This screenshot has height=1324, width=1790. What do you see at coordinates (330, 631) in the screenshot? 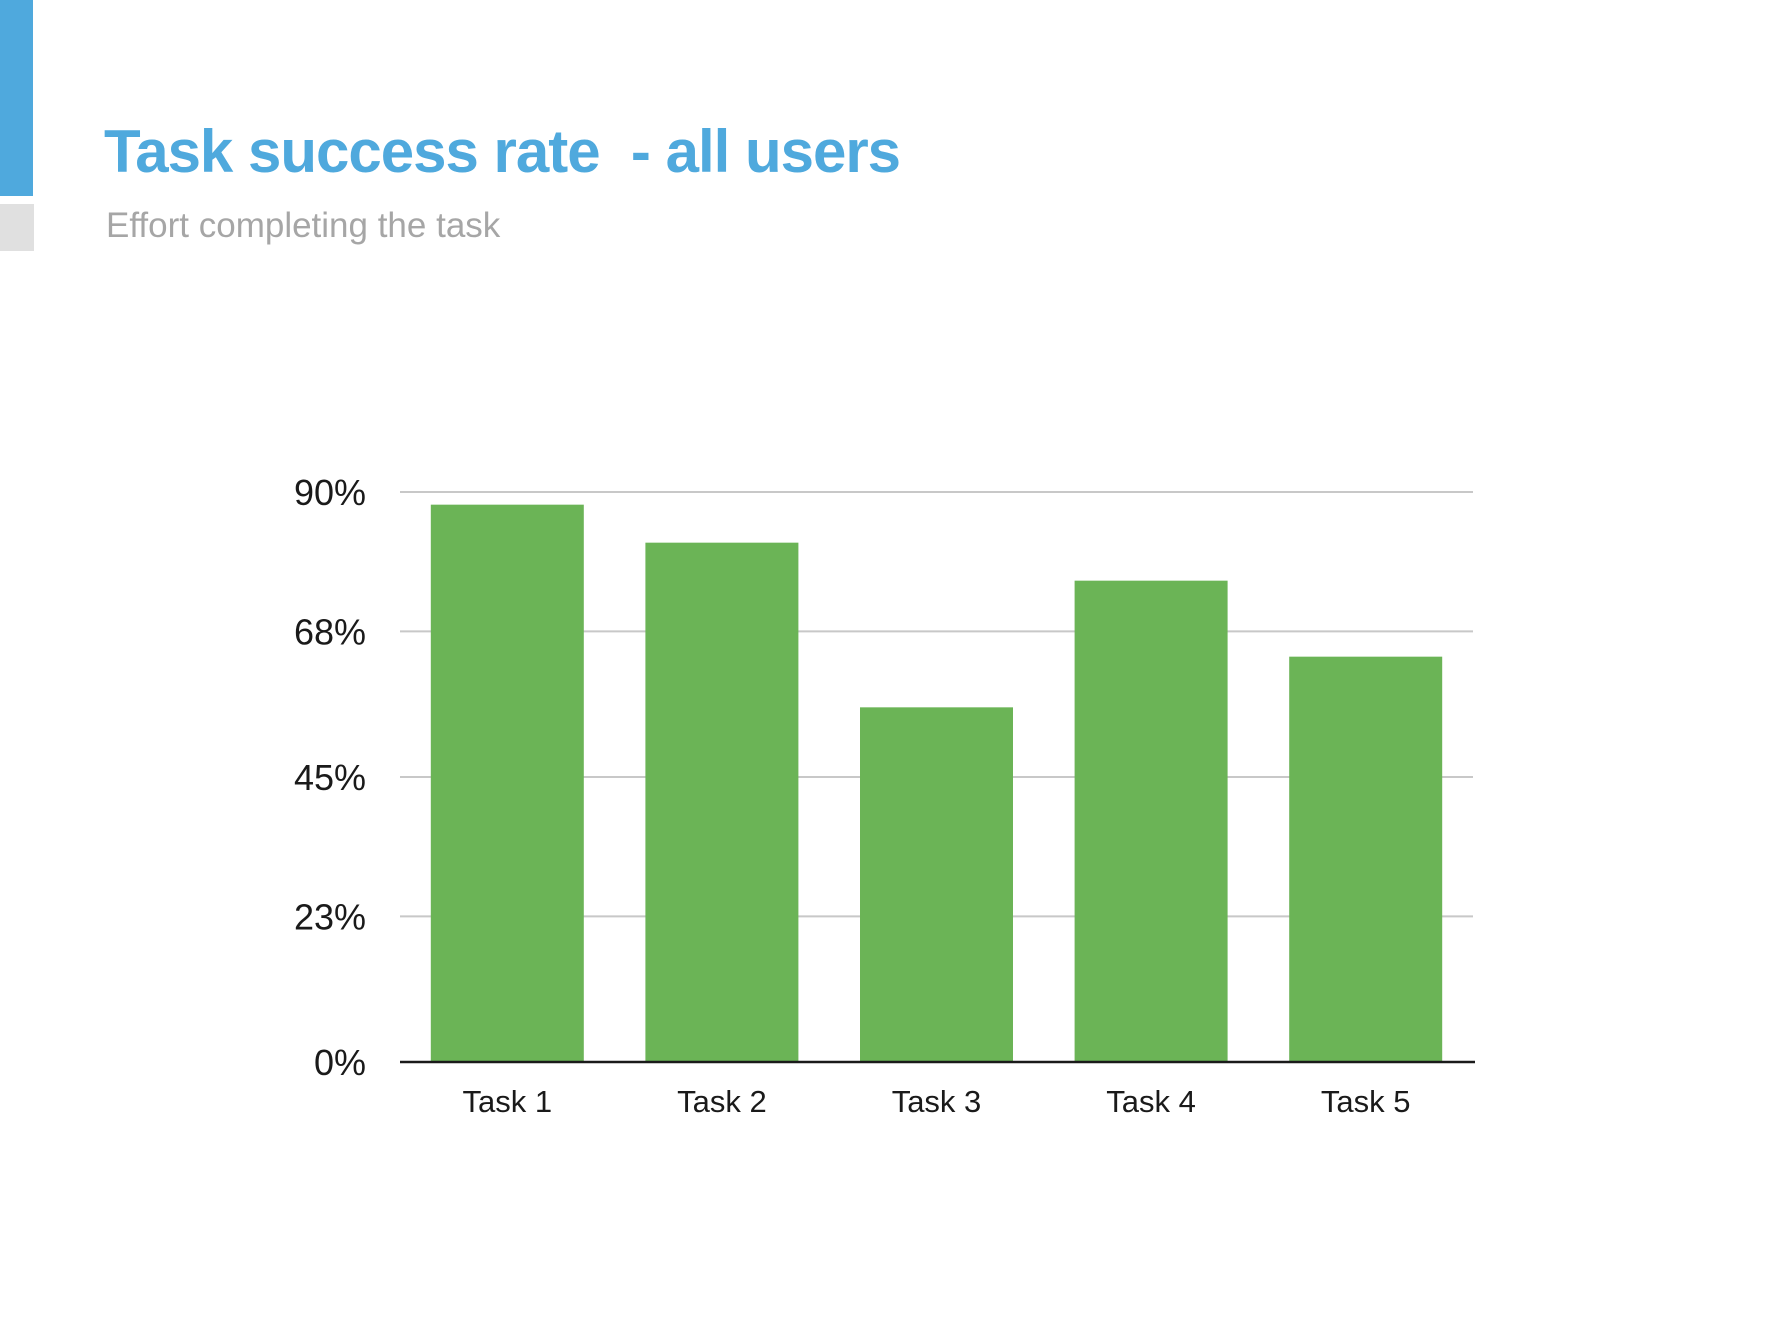
I see `y-tick-label: 68%` at bounding box center [330, 631].